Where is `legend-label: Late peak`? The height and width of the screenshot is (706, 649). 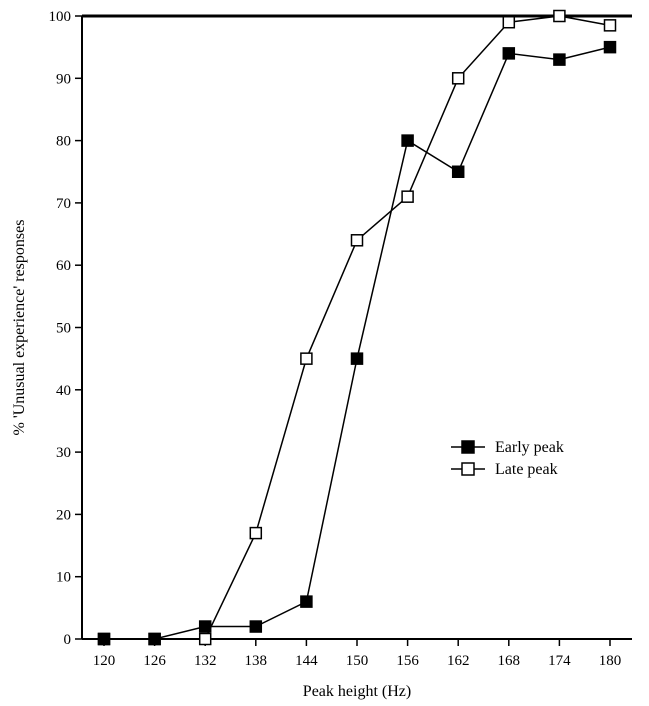 legend-label: Late peak is located at coordinates (526, 469).